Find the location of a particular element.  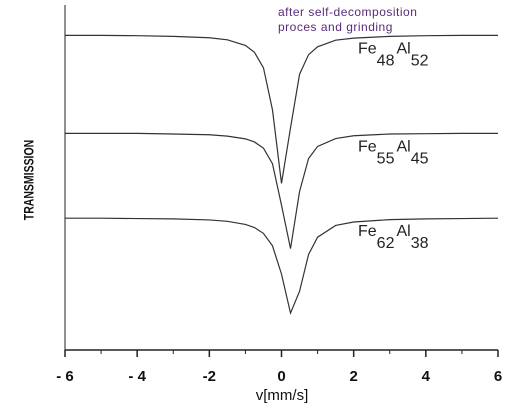

subscript: 55 is located at coordinates (386, 159).